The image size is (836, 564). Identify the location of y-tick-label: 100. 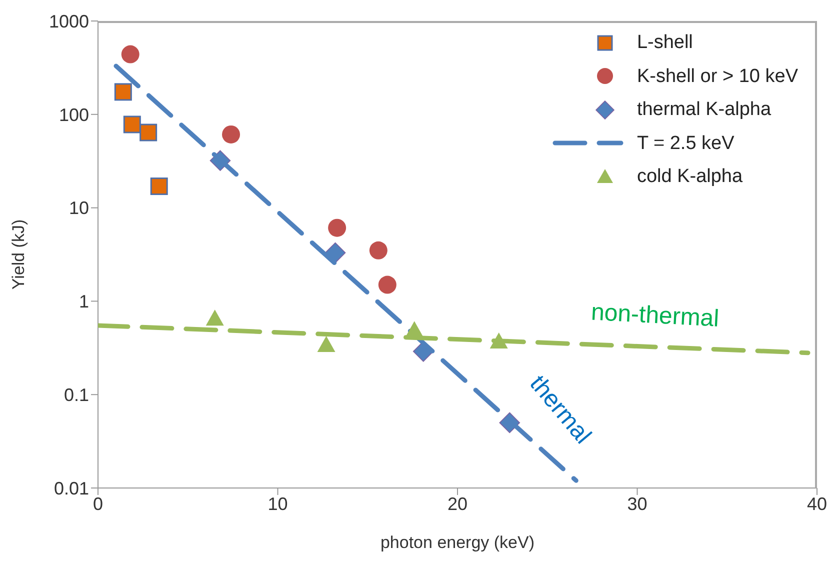
(73, 114).